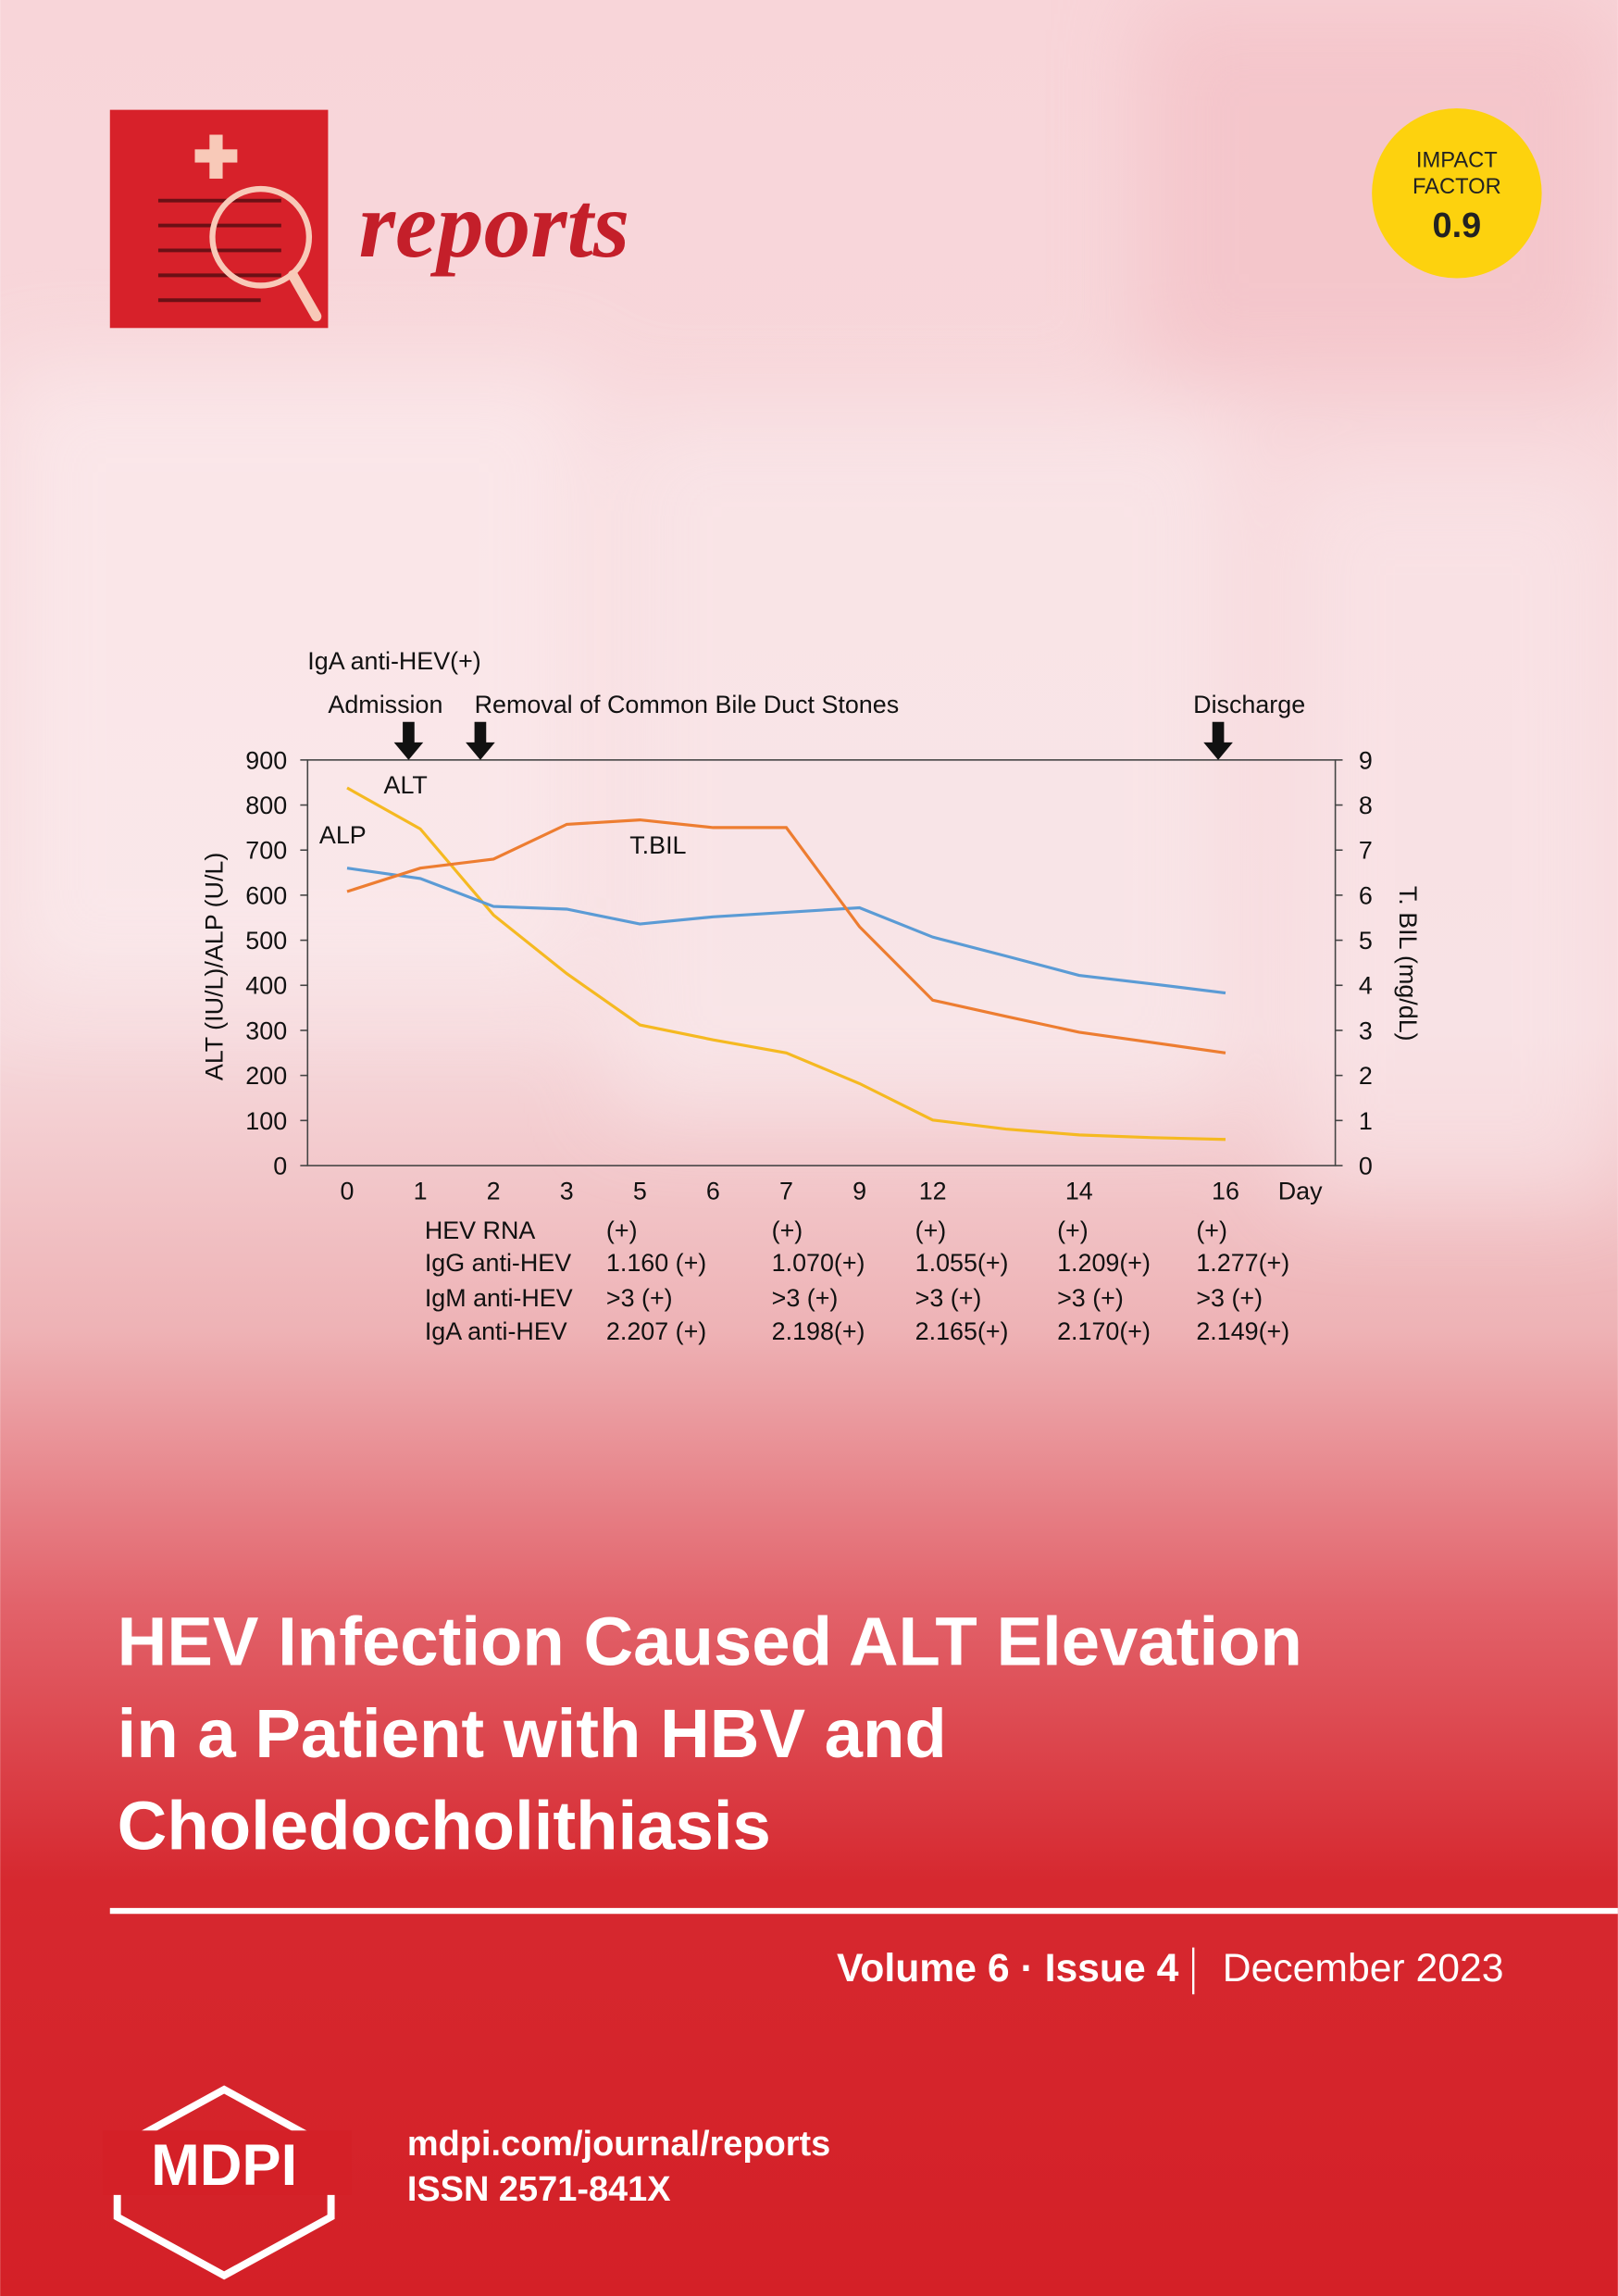  I want to click on y-tick-label: 800, so click(266, 805).